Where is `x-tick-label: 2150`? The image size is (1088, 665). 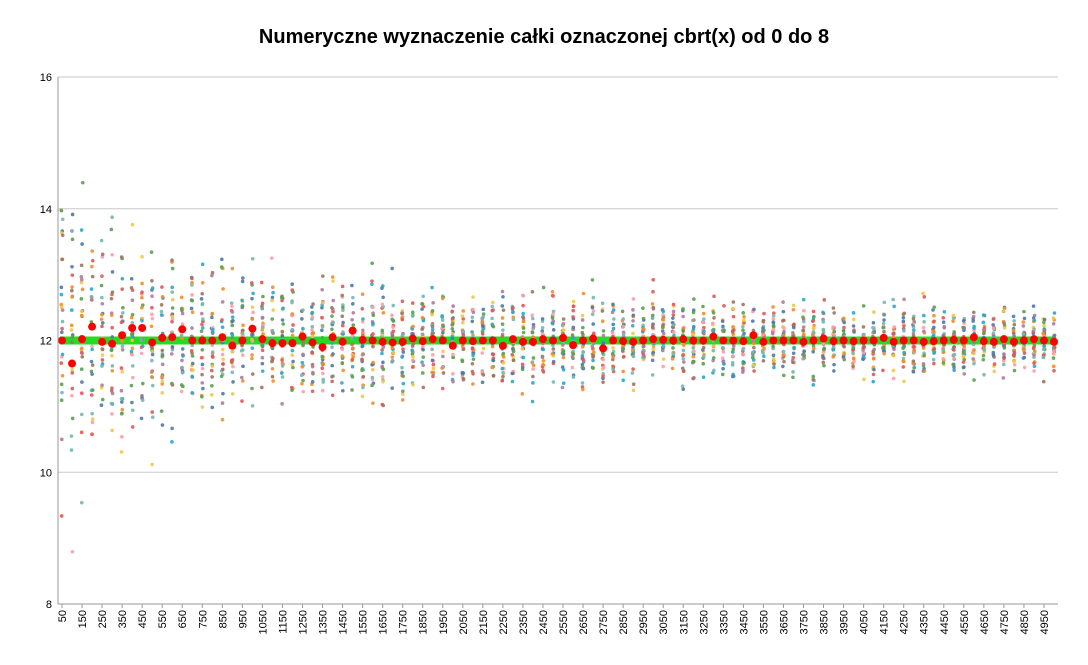
x-tick-label: 2150 is located at coordinates (484, 622).